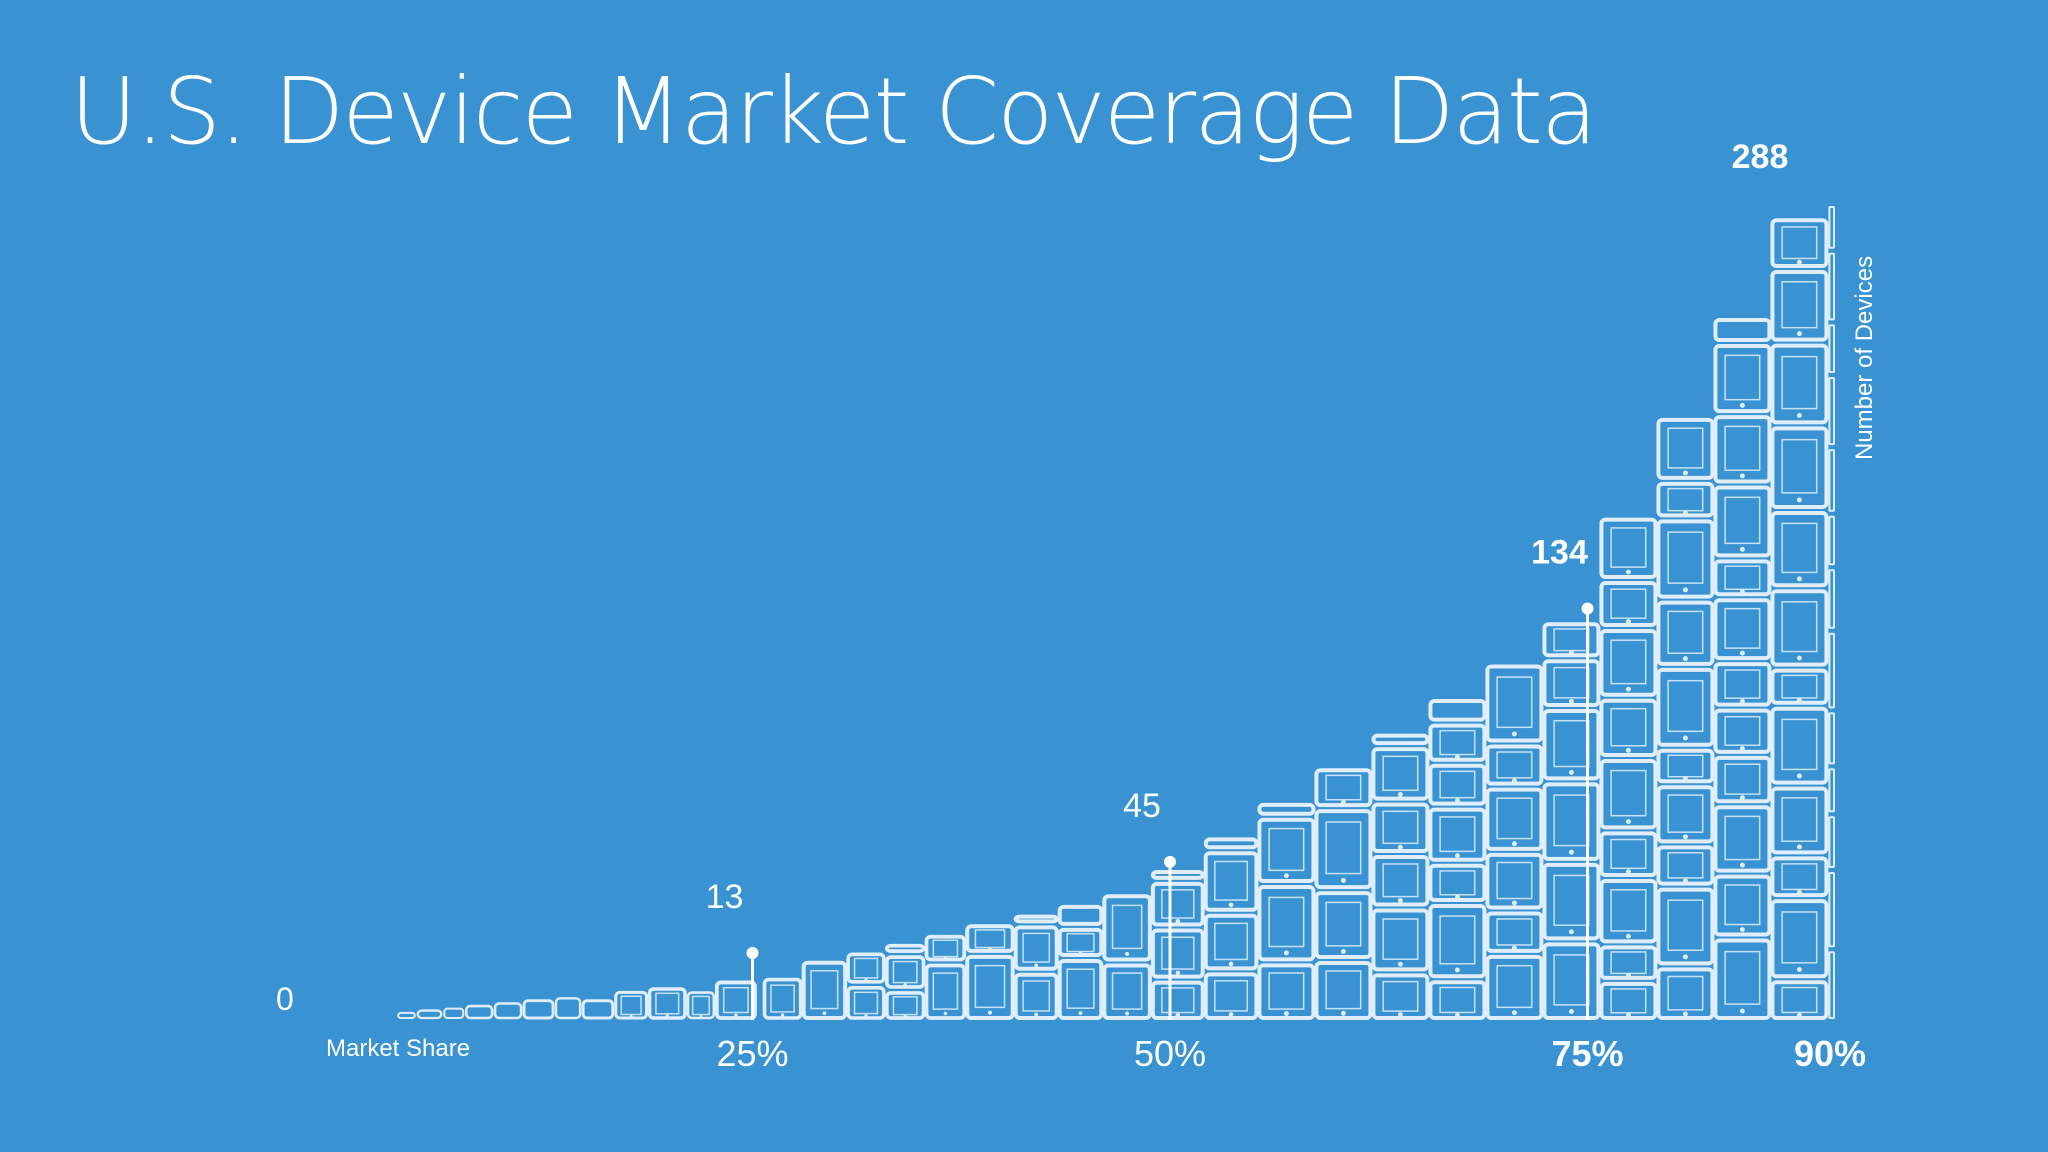 The width and height of the screenshot is (2048, 1152). Describe the element at coordinates (1830, 1053) in the screenshot. I see `x-tick-label: 90%` at that location.